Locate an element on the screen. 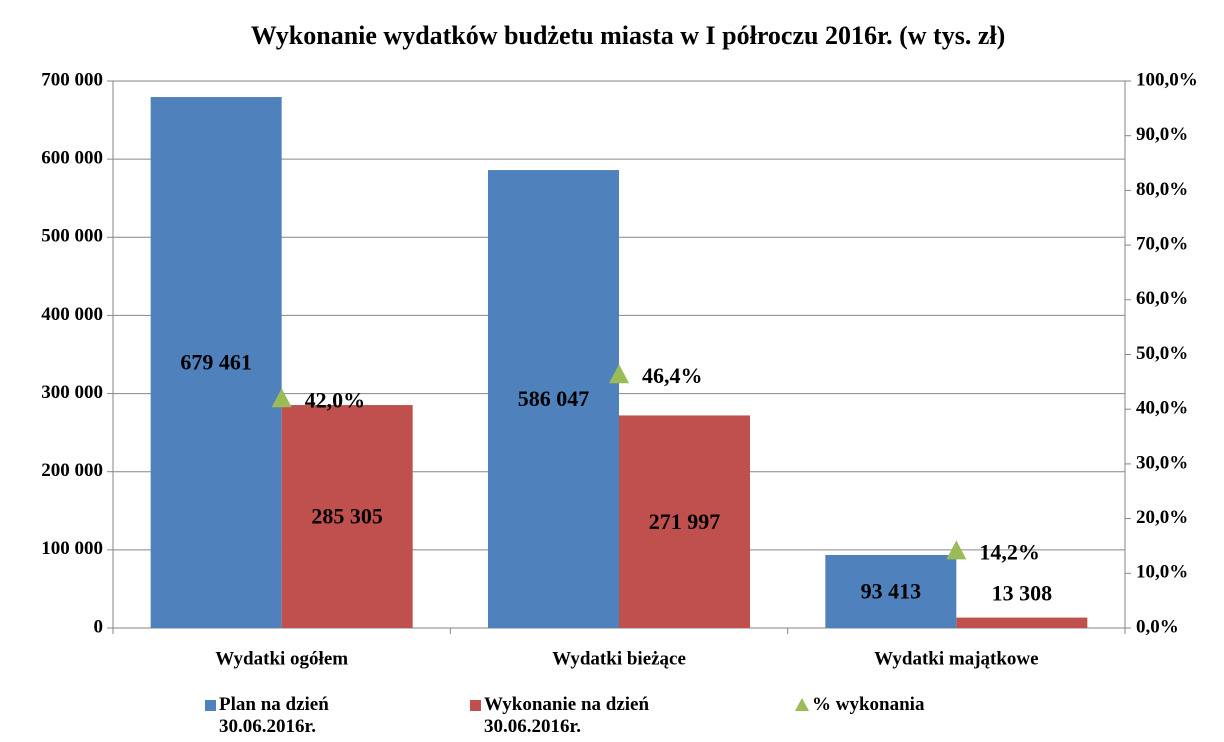 This screenshot has height=742, width=1224. data-label: 13 308 is located at coordinates (1022, 593).